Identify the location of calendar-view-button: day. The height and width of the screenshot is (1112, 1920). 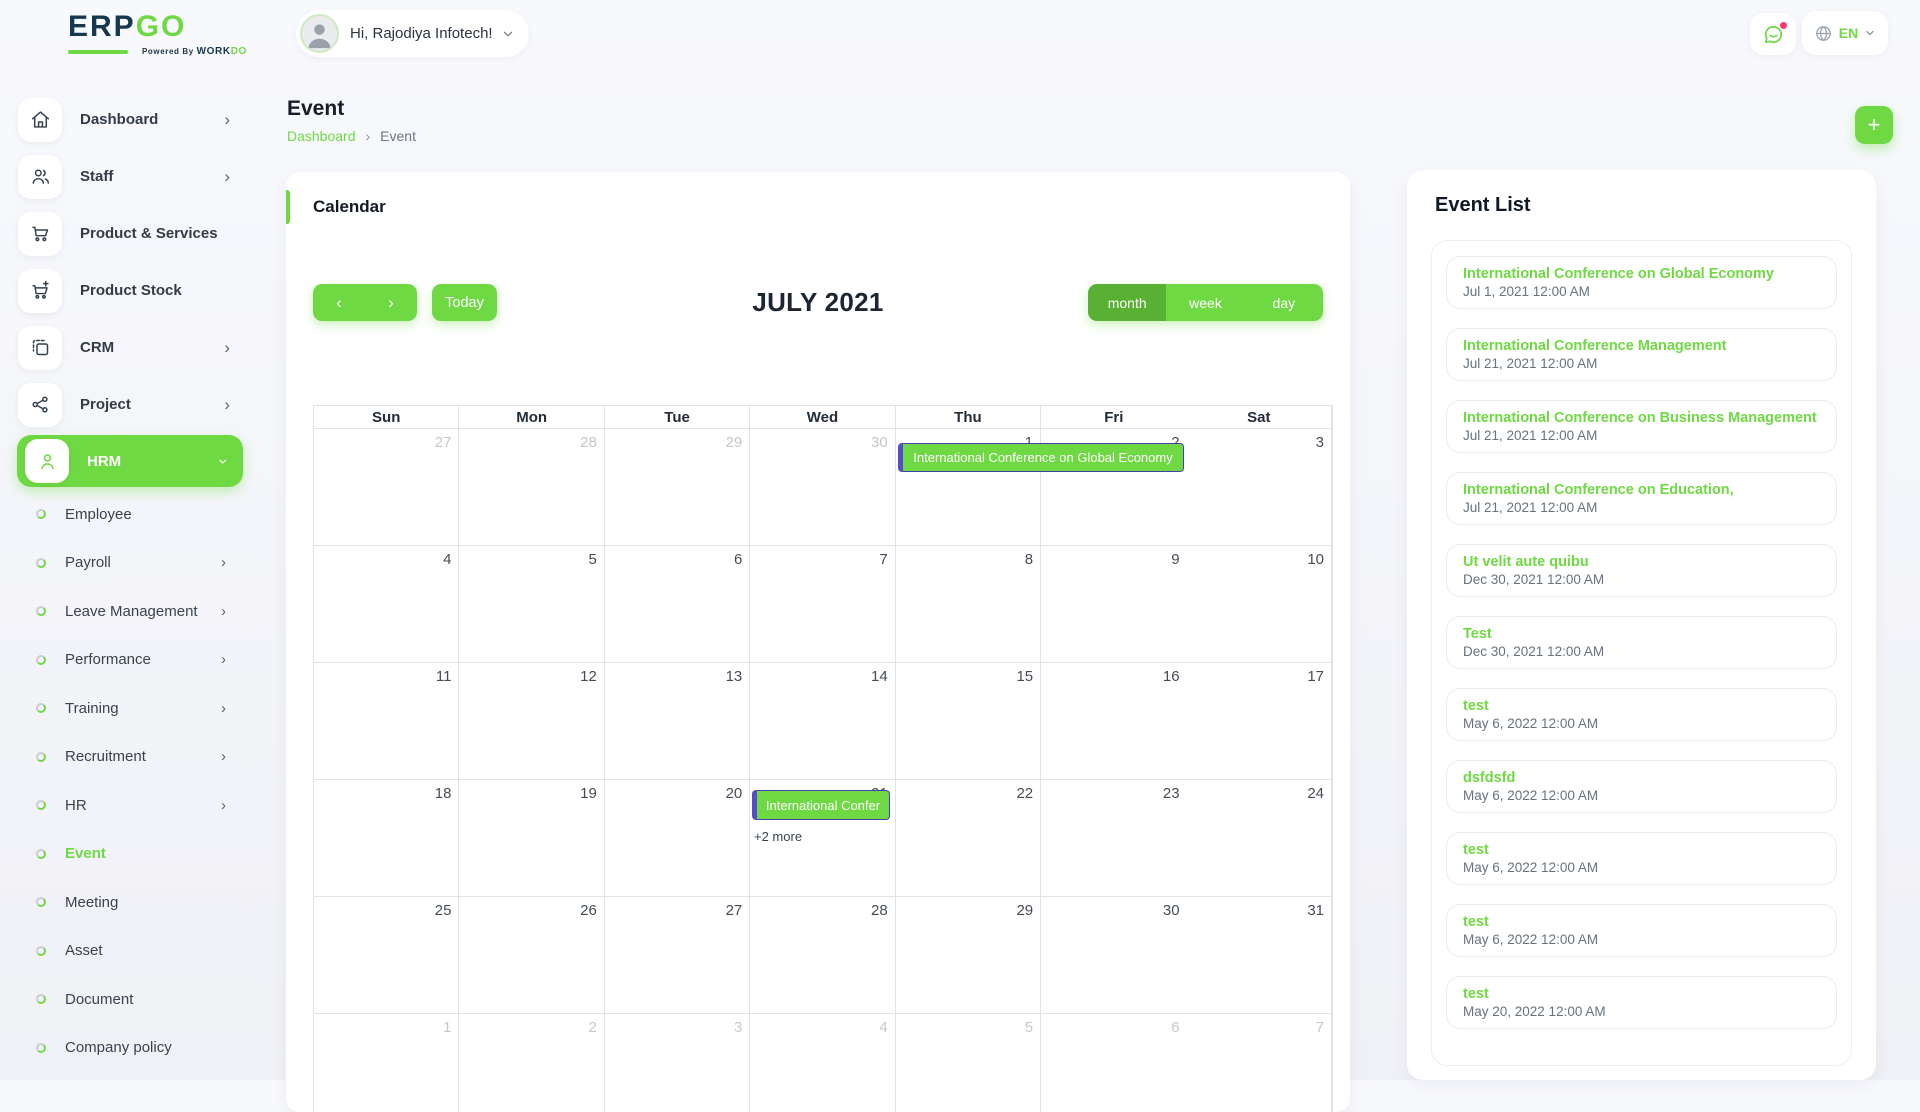
(1283, 302).